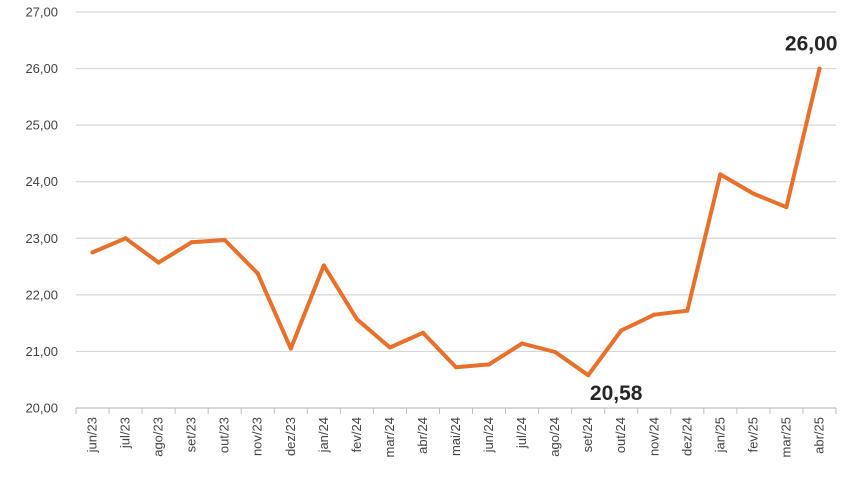 This screenshot has width=859, height=484. What do you see at coordinates (456, 410) in the screenshot?
I see `x-axis` at bounding box center [456, 410].